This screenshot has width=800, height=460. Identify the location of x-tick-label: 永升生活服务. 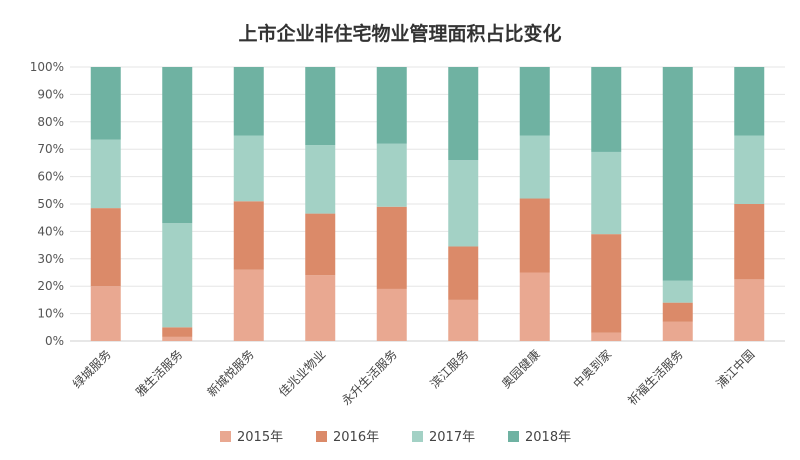
(369, 378).